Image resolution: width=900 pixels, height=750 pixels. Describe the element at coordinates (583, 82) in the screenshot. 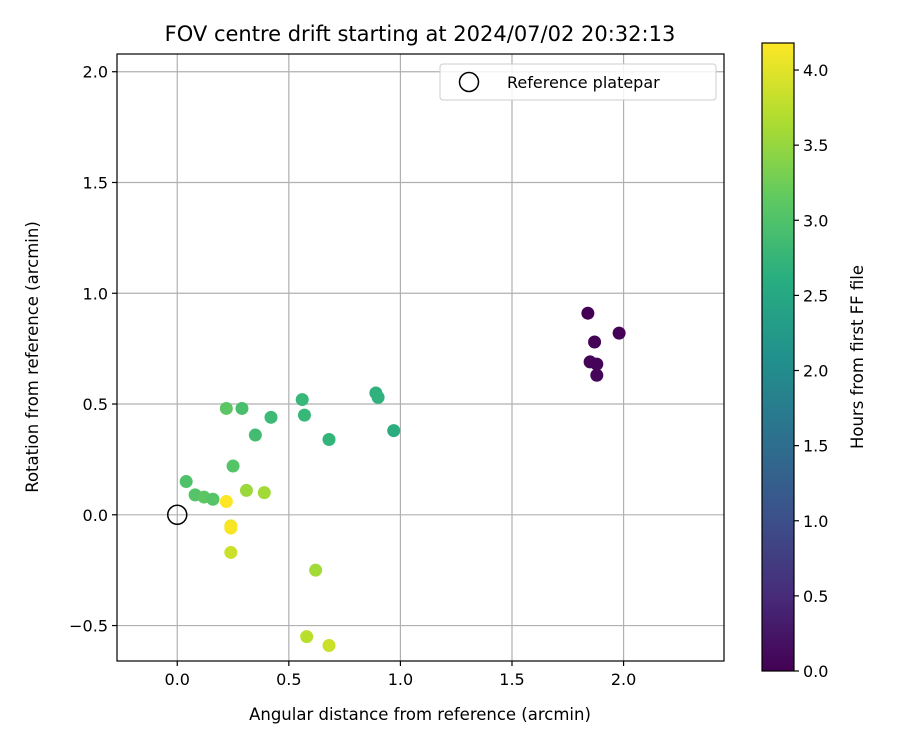

I see `legend-entry-reference-platepar: Reference platepar` at that location.